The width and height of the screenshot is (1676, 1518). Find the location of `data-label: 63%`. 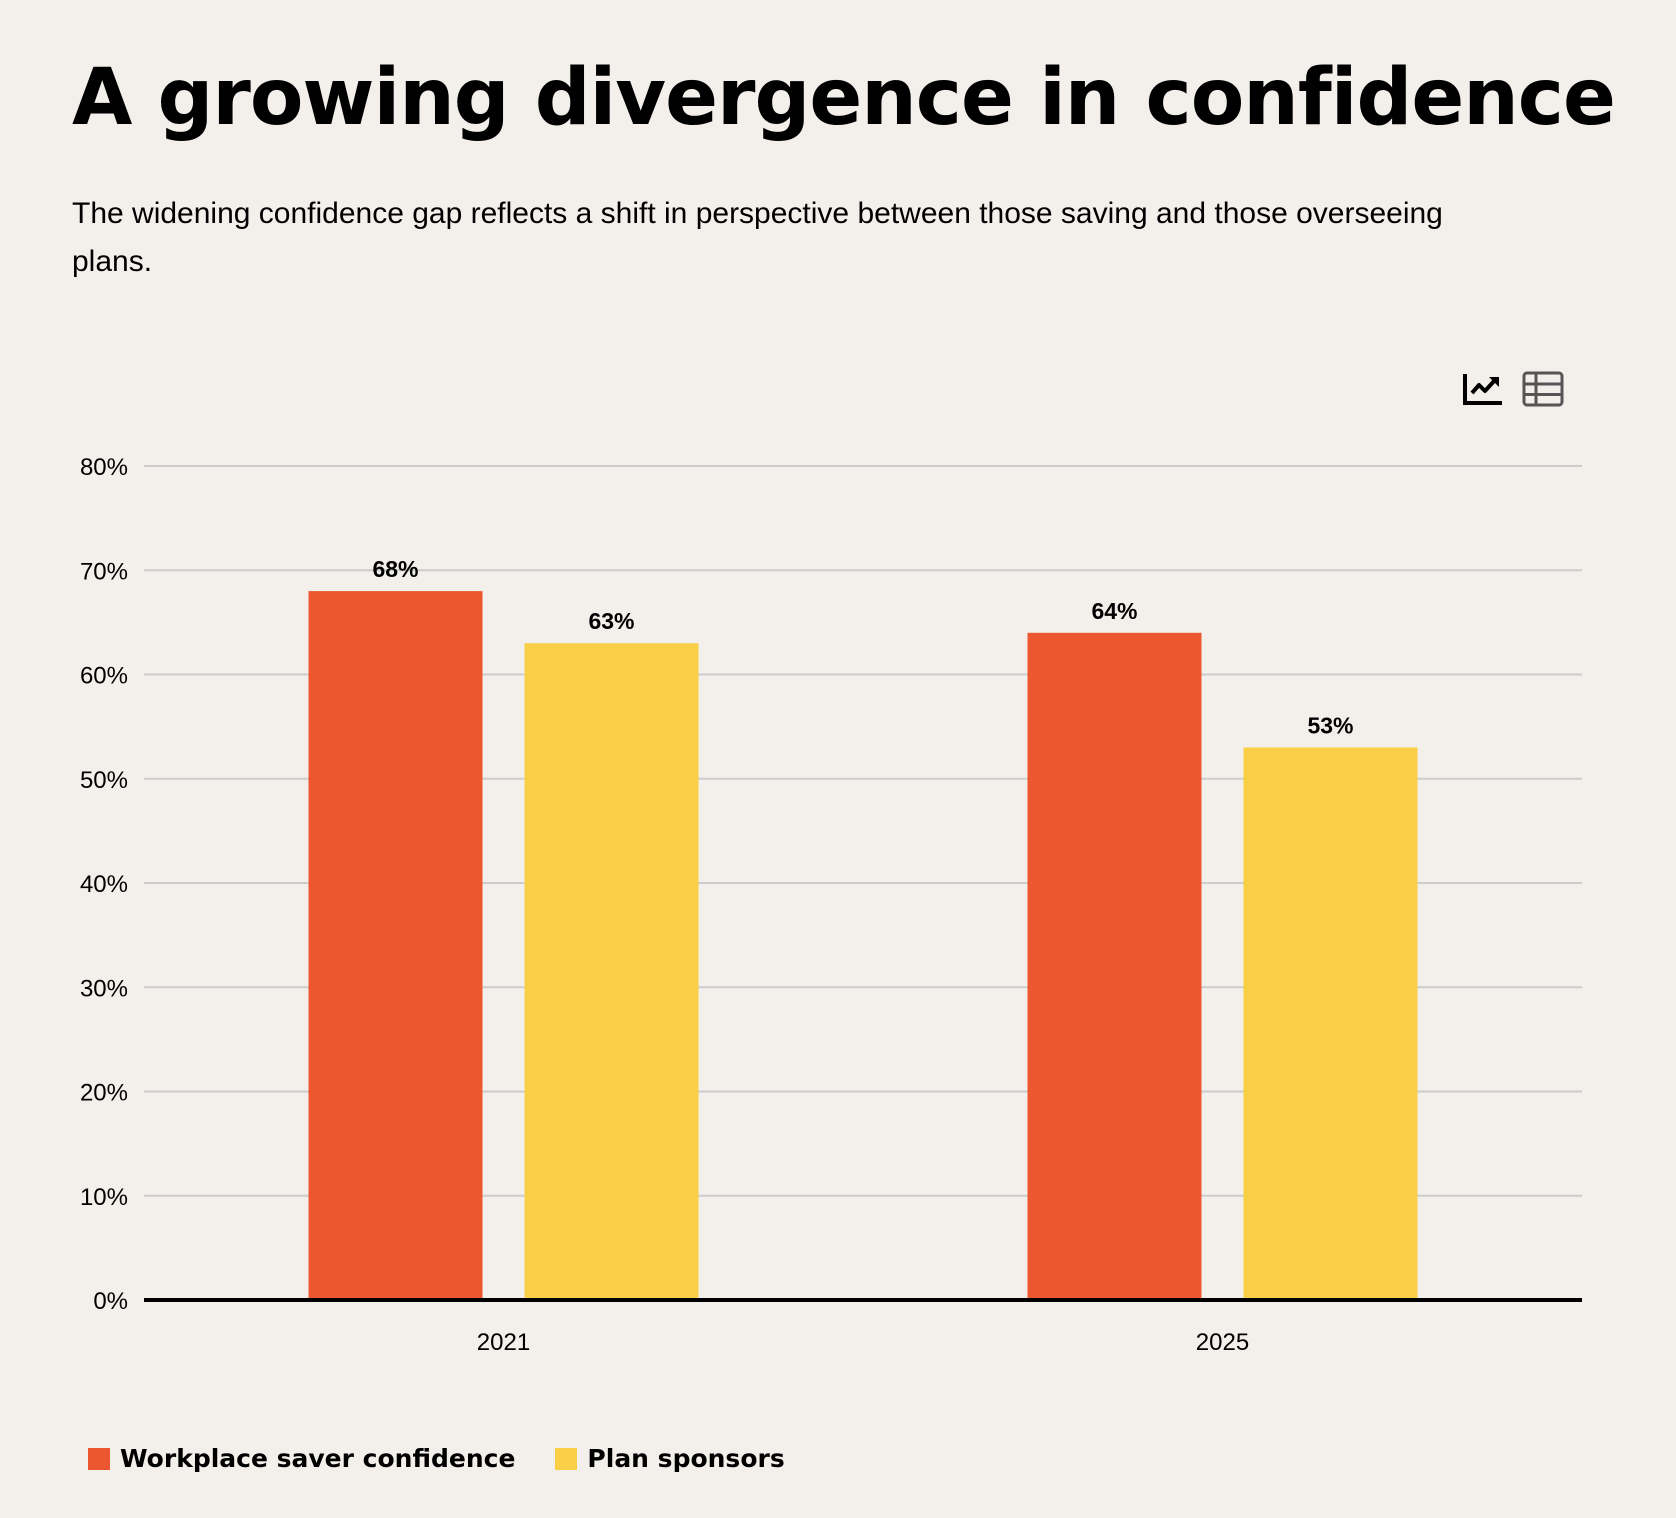

data-label: 63% is located at coordinates (611, 621).